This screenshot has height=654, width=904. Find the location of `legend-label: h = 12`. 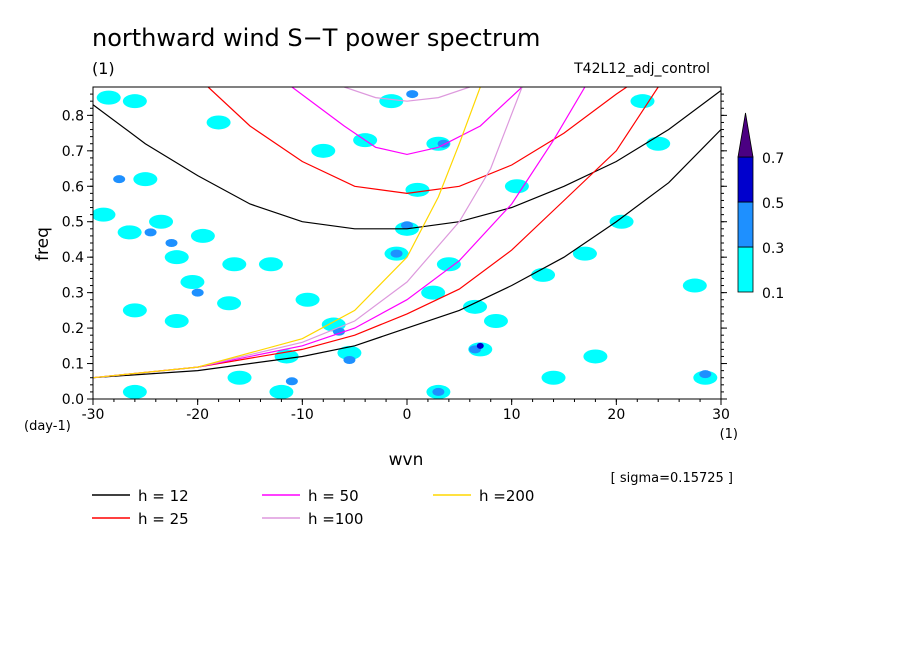

legend-label: h = 12 is located at coordinates (163, 496).